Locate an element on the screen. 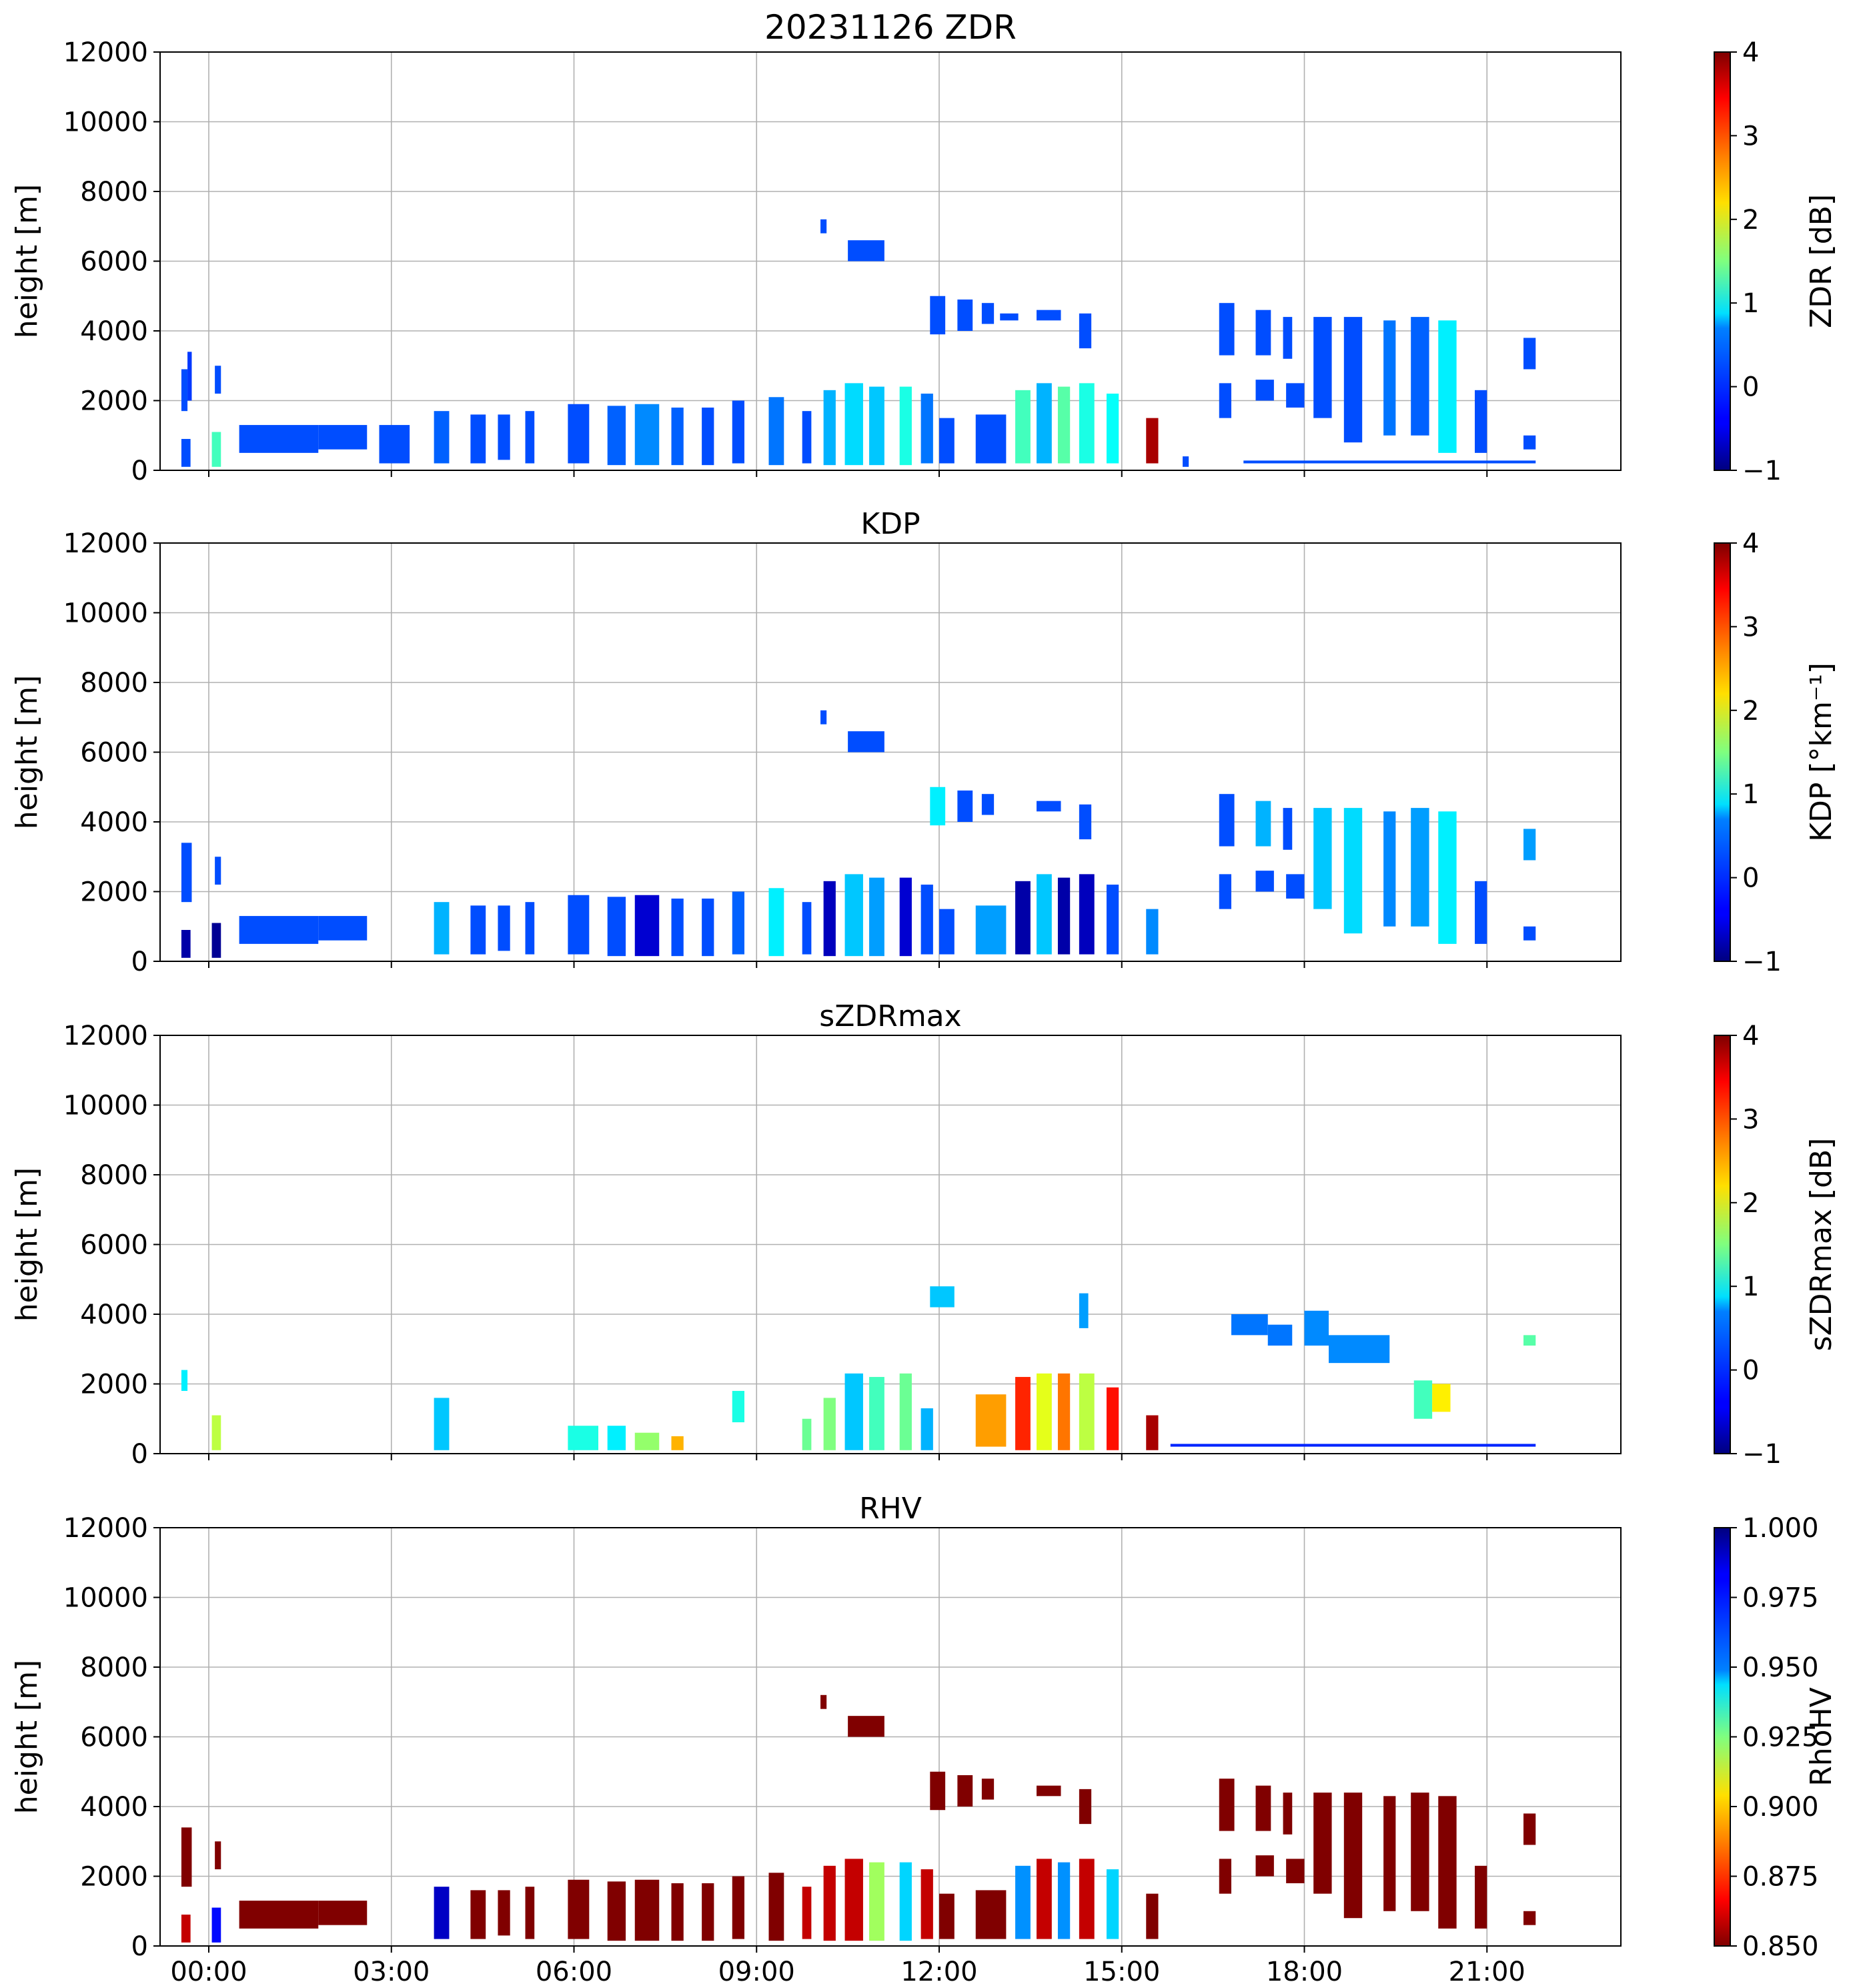 This screenshot has width=1873, height=1988. colorbar-tick-label: 2 is located at coordinates (1750, 220).